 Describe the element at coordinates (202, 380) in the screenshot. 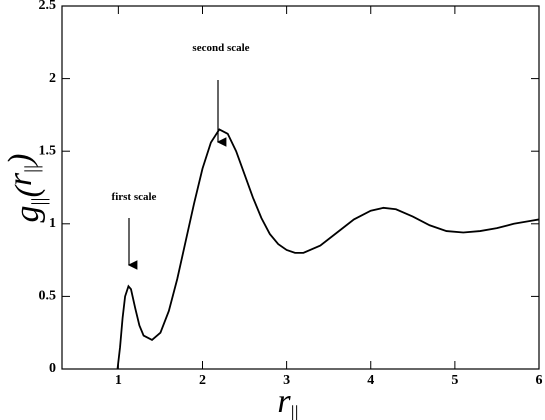

I see `x-tick-label: 2` at that location.